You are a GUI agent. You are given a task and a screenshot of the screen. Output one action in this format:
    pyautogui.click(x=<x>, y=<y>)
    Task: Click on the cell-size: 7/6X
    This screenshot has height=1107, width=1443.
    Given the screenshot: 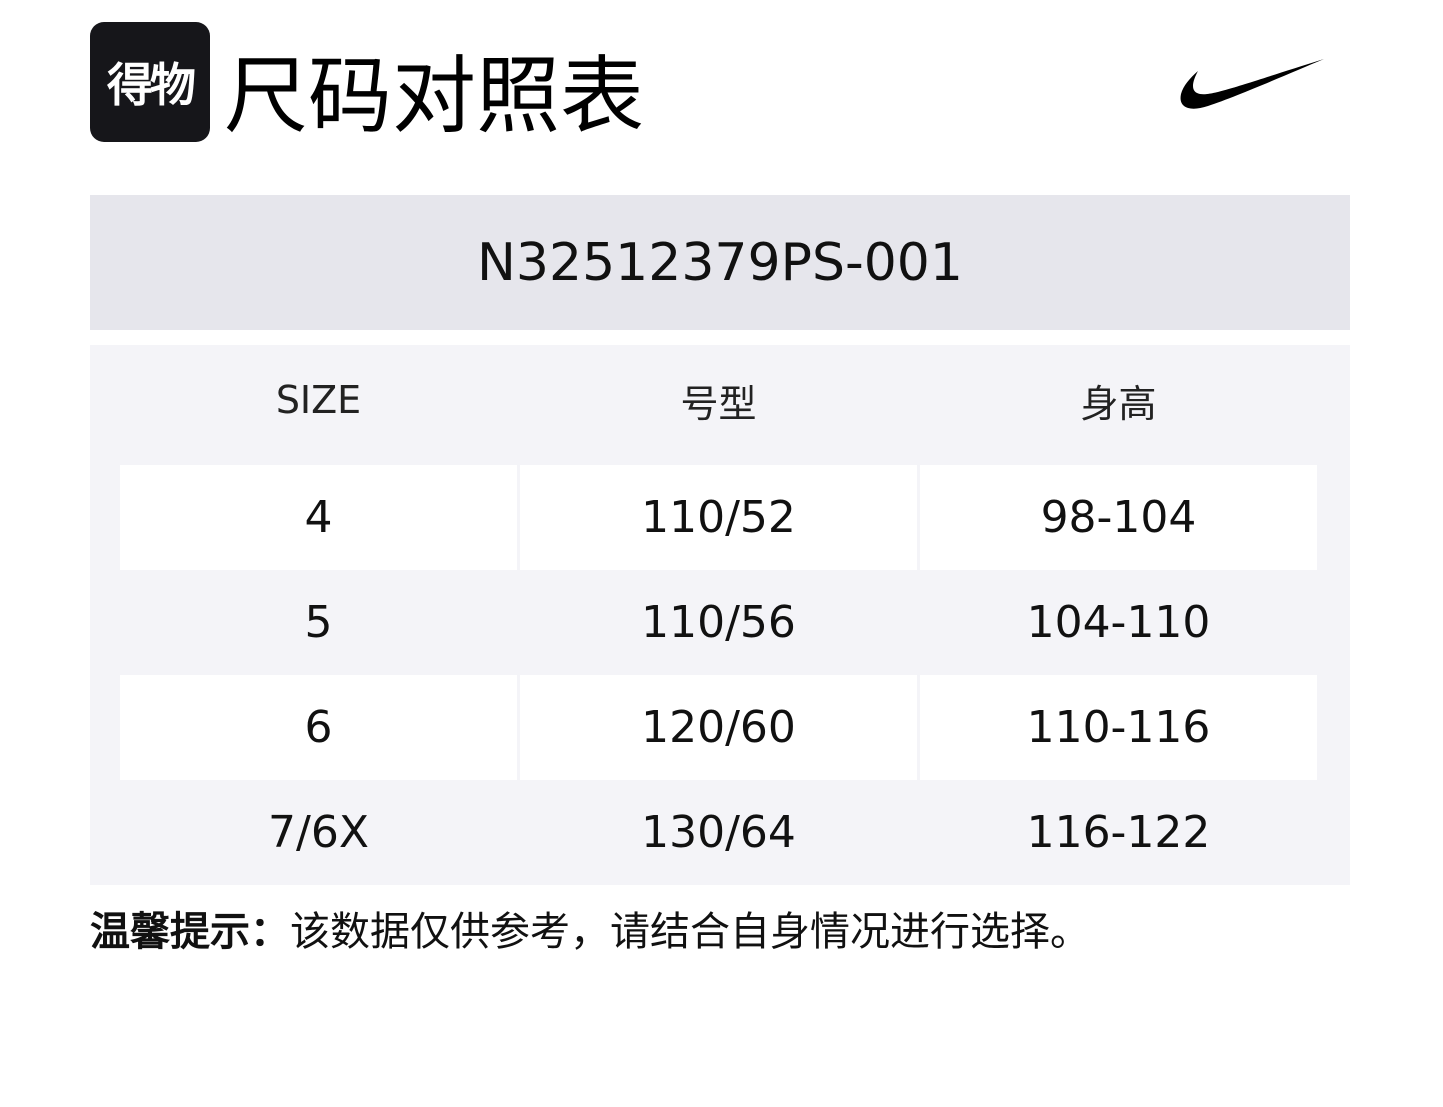 What is the action you would take?
    pyautogui.click(x=318, y=832)
    